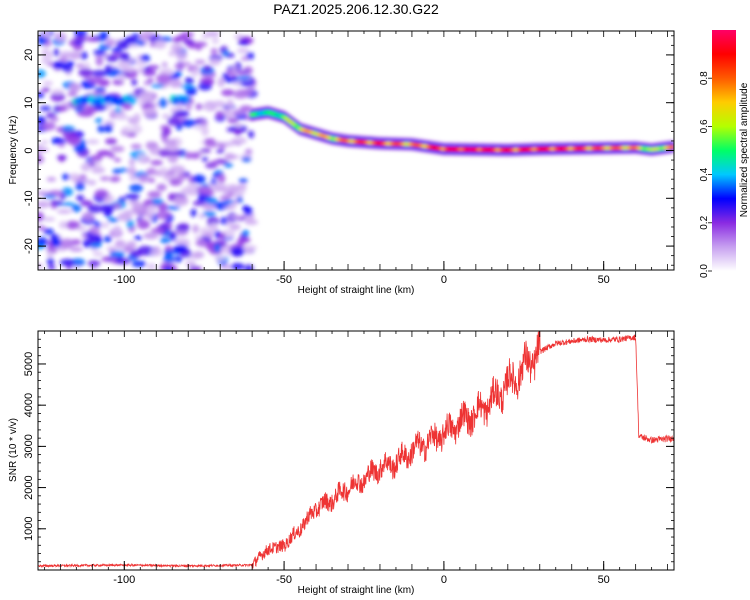 Image resolution: width=750 pixels, height=600 pixels. Describe the element at coordinates (356, 9) in the screenshot. I see `figure-title: PAZ1.2025.206.12.30.G22` at that location.